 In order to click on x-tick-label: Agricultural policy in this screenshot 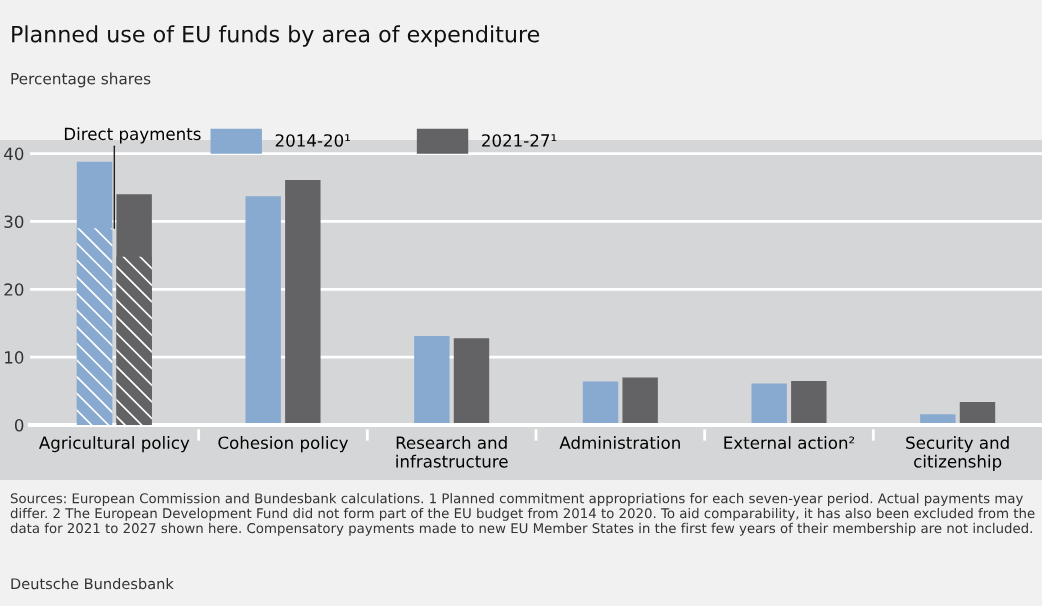, I will do `click(114, 444)`.